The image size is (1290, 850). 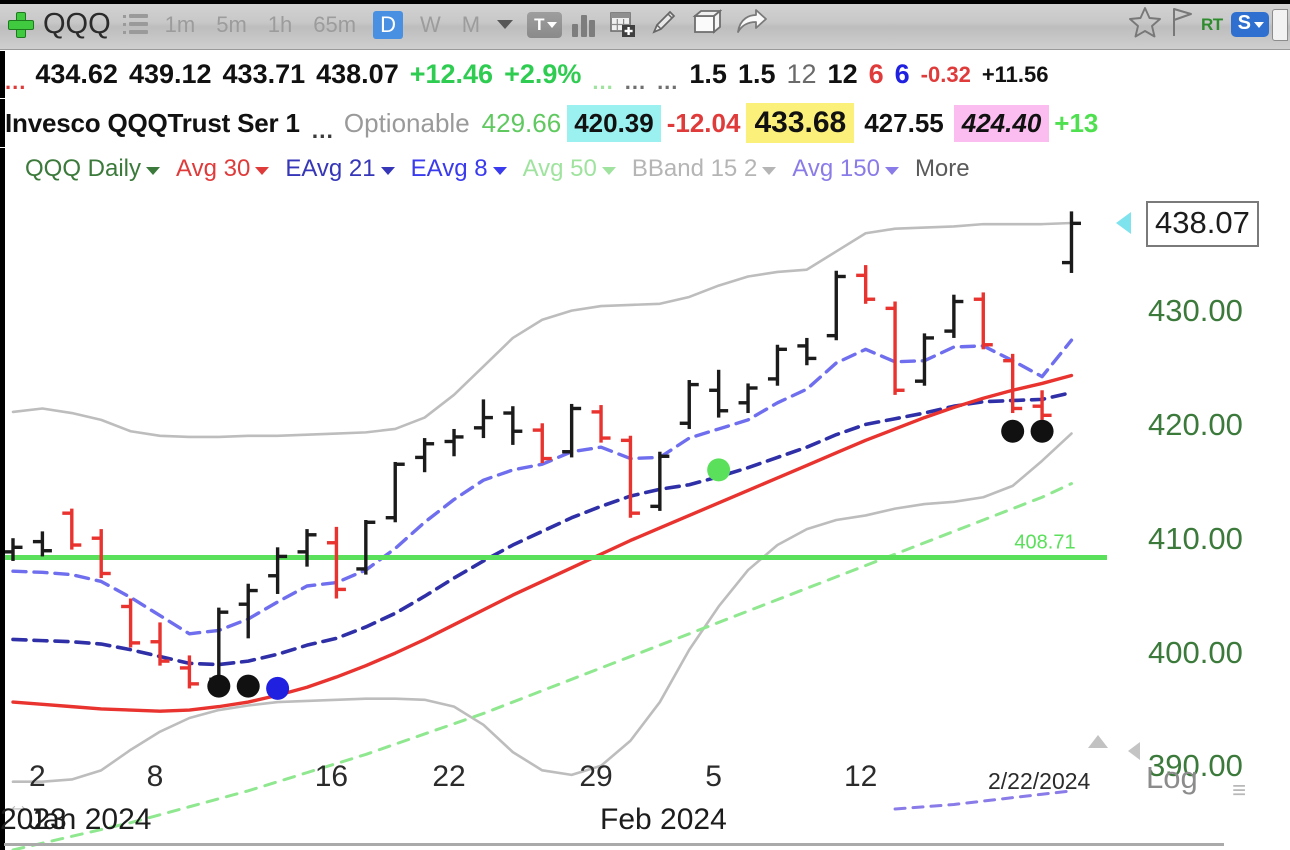 I want to click on indicator-eavg-8: EAvg 8, so click(x=449, y=168).